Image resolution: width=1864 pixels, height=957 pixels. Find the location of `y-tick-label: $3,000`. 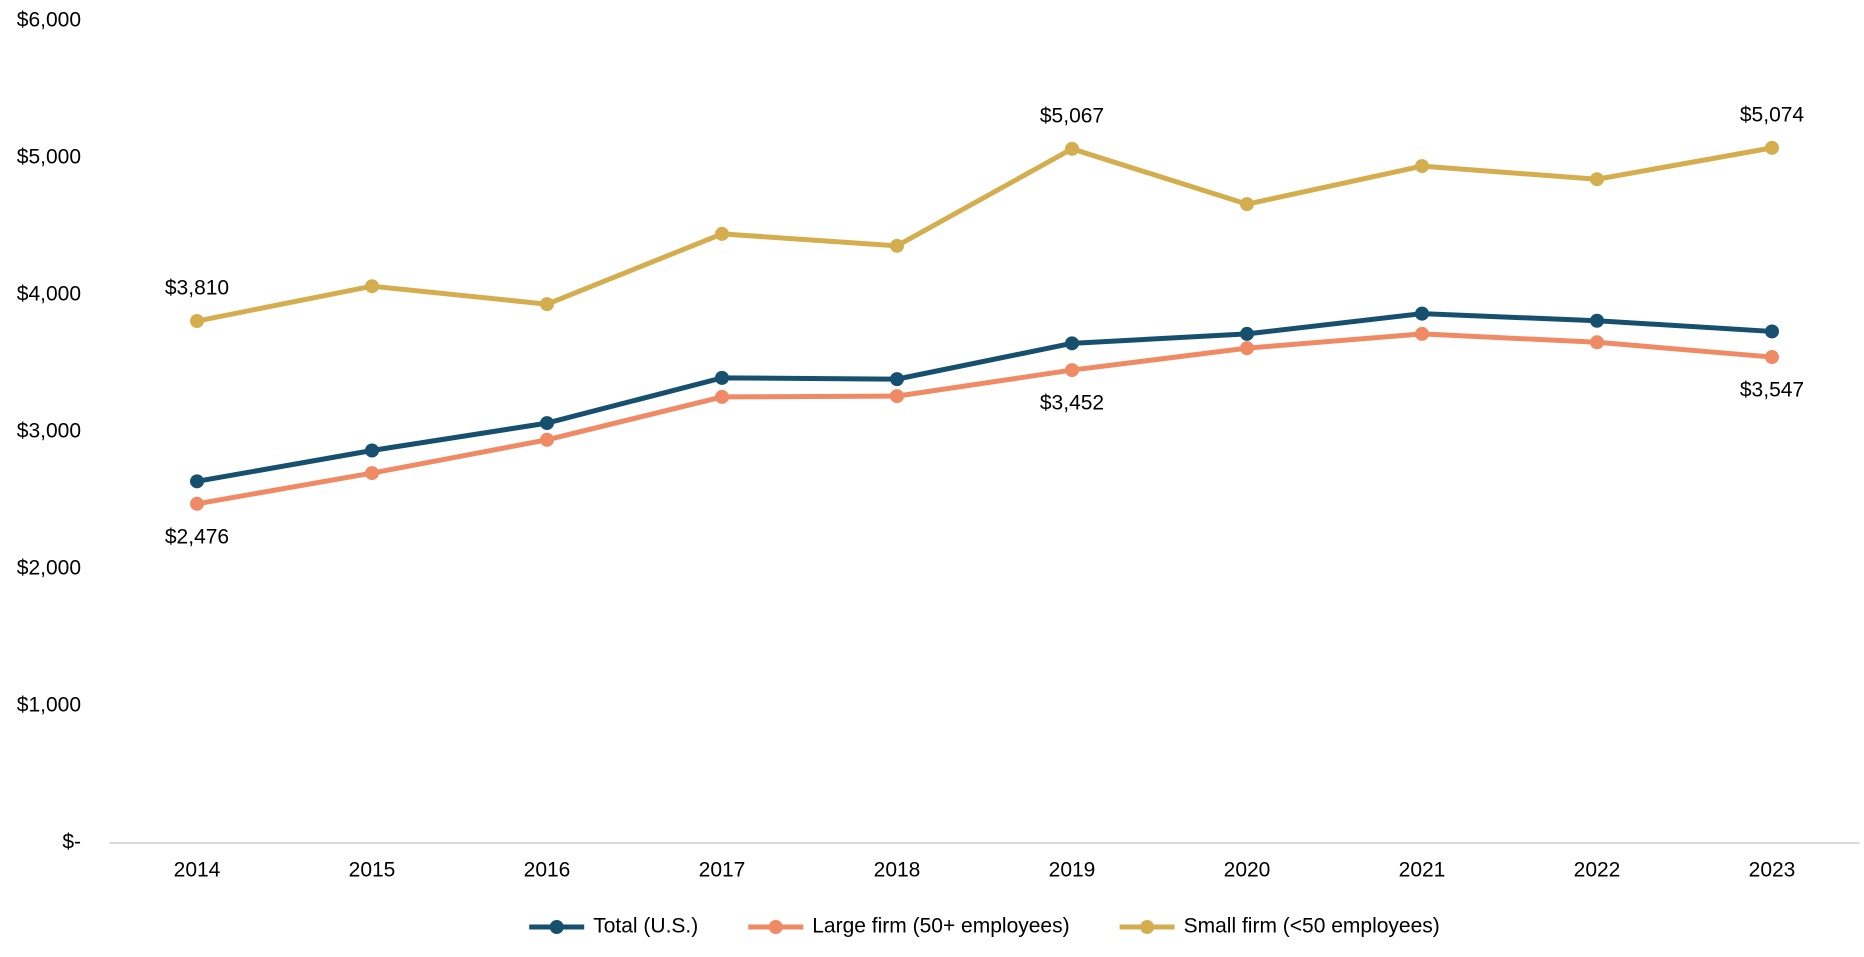

y-tick-label: $3,000 is located at coordinates (49, 431).